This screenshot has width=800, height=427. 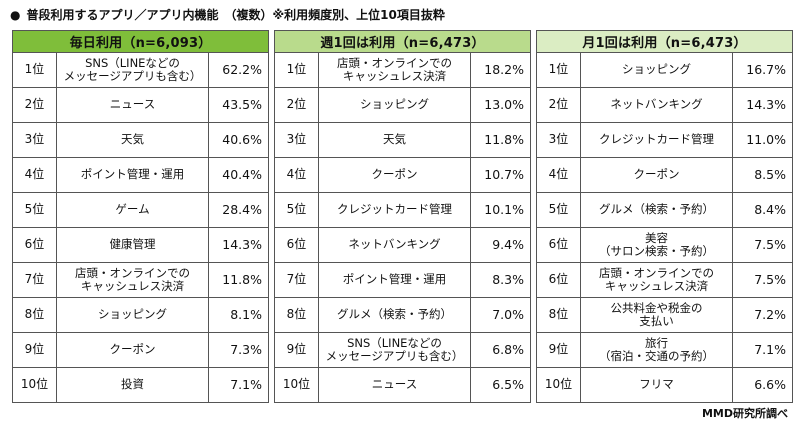 What do you see at coordinates (500, 385) in the screenshot?
I see `value-cell: 6.5%` at bounding box center [500, 385].